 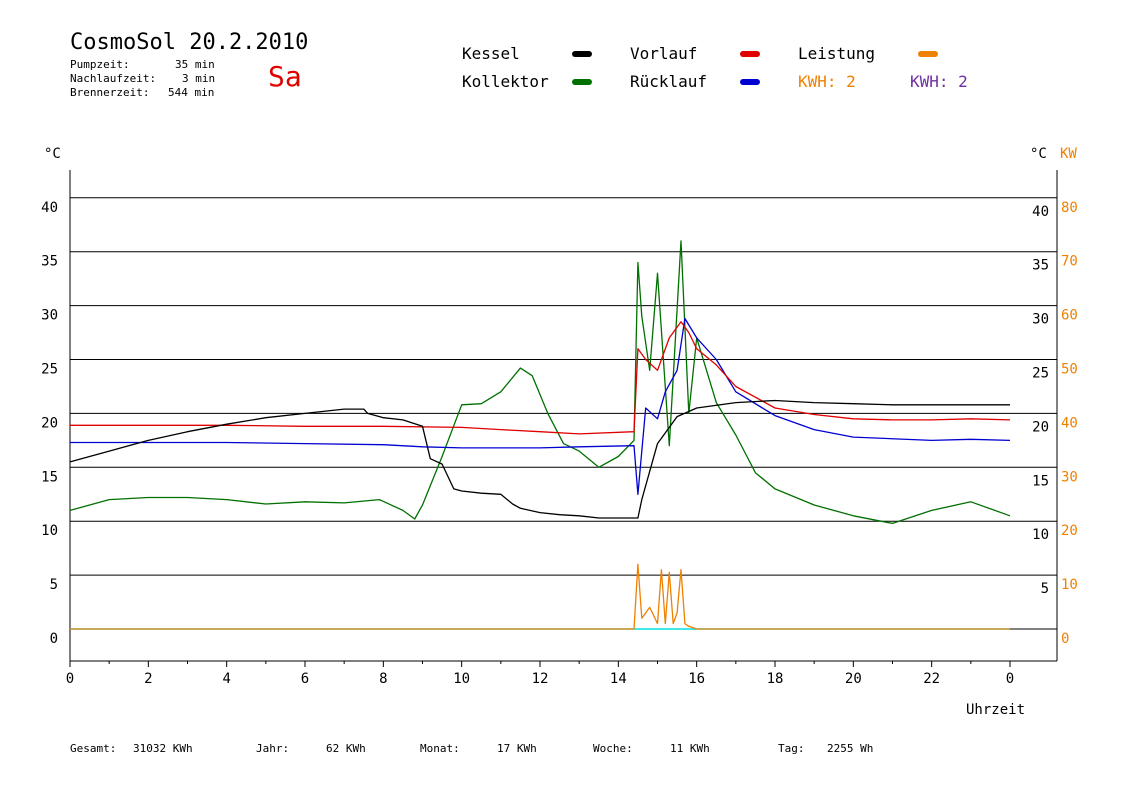 I want to click on footer-gesamt-value: 31032 KWh, so click(x=163, y=748).